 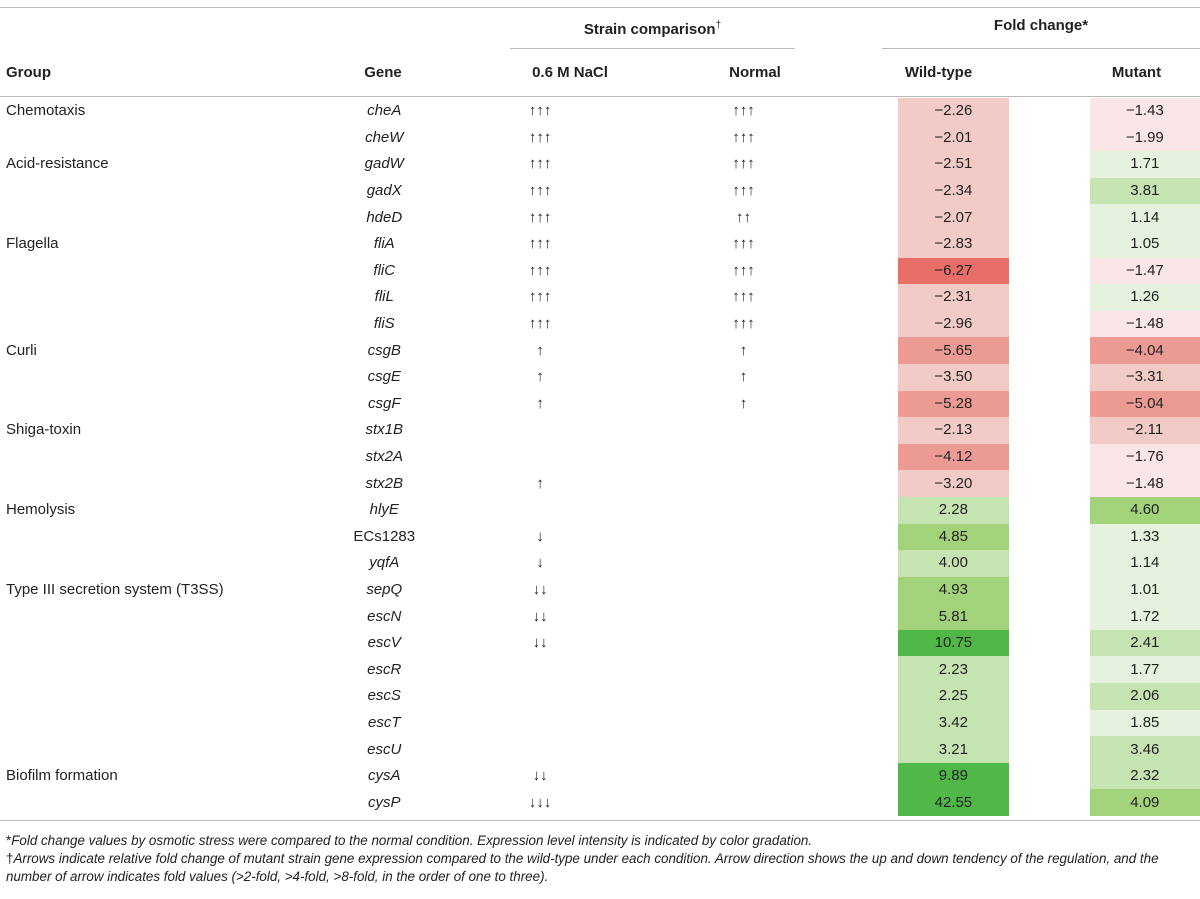 I want to click on group-cell: Chemotaxis, so click(x=46, y=111).